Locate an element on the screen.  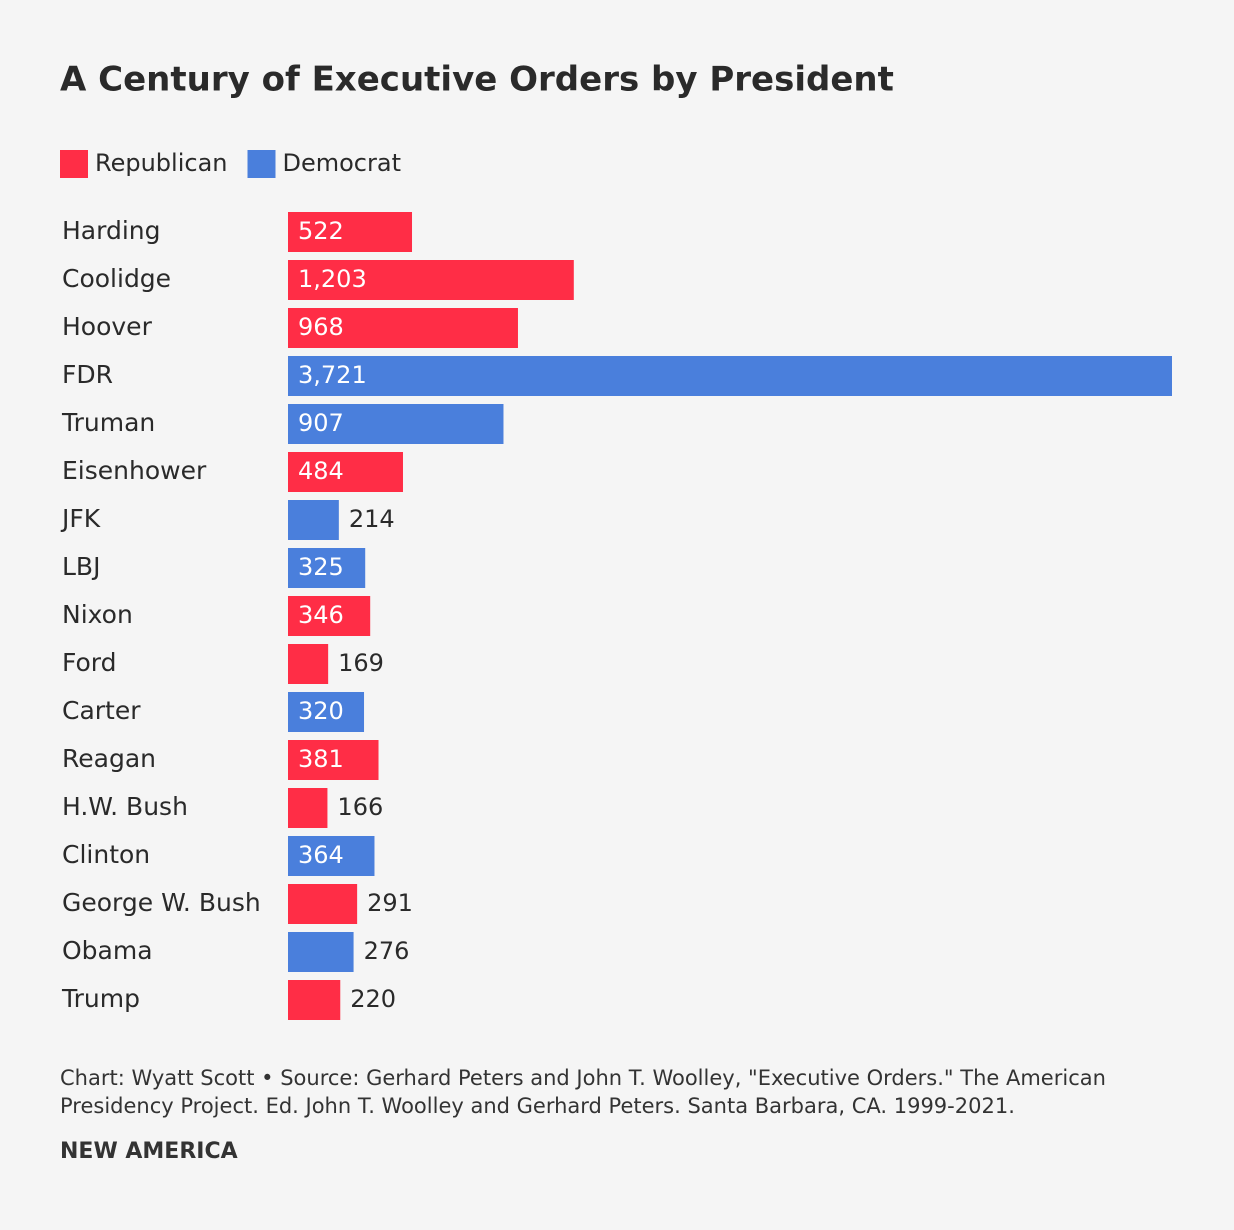
legend-label: Democrat is located at coordinates (342, 163).